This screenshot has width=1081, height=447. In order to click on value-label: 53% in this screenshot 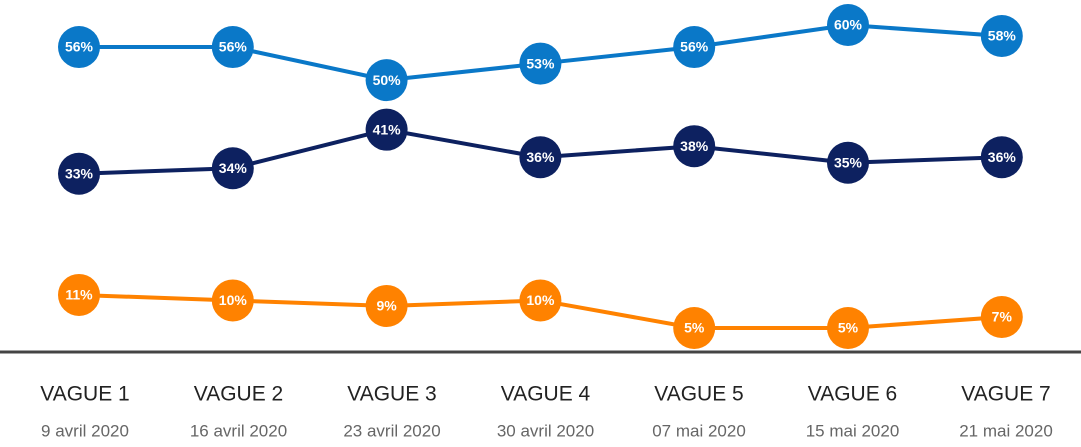, I will do `click(540, 63)`.